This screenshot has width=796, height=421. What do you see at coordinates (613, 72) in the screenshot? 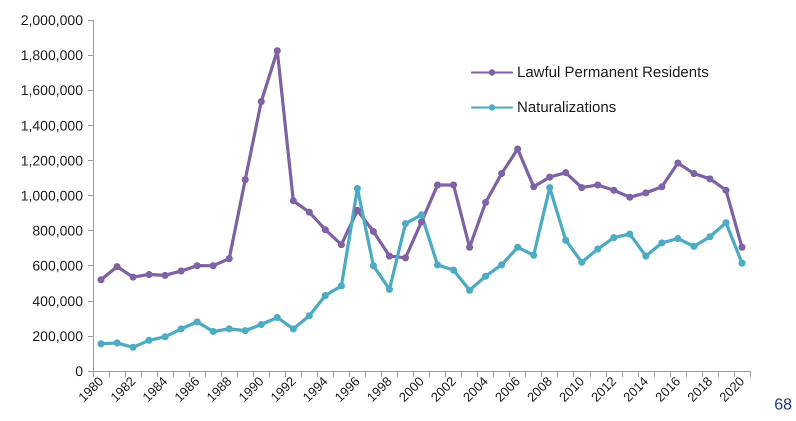
I see `legend-label: Lawful Permanent Residents` at bounding box center [613, 72].